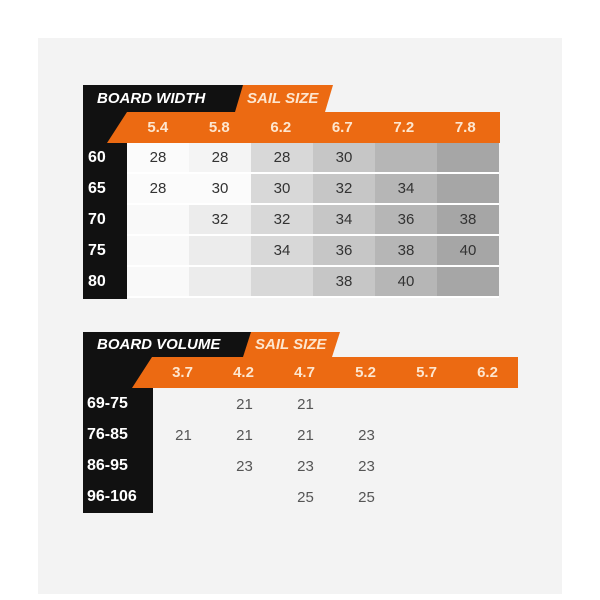 The width and height of the screenshot is (600, 600). What do you see at coordinates (219, 127) in the screenshot?
I see `sail-size-label: 5.8` at bounding box center [219, 127].